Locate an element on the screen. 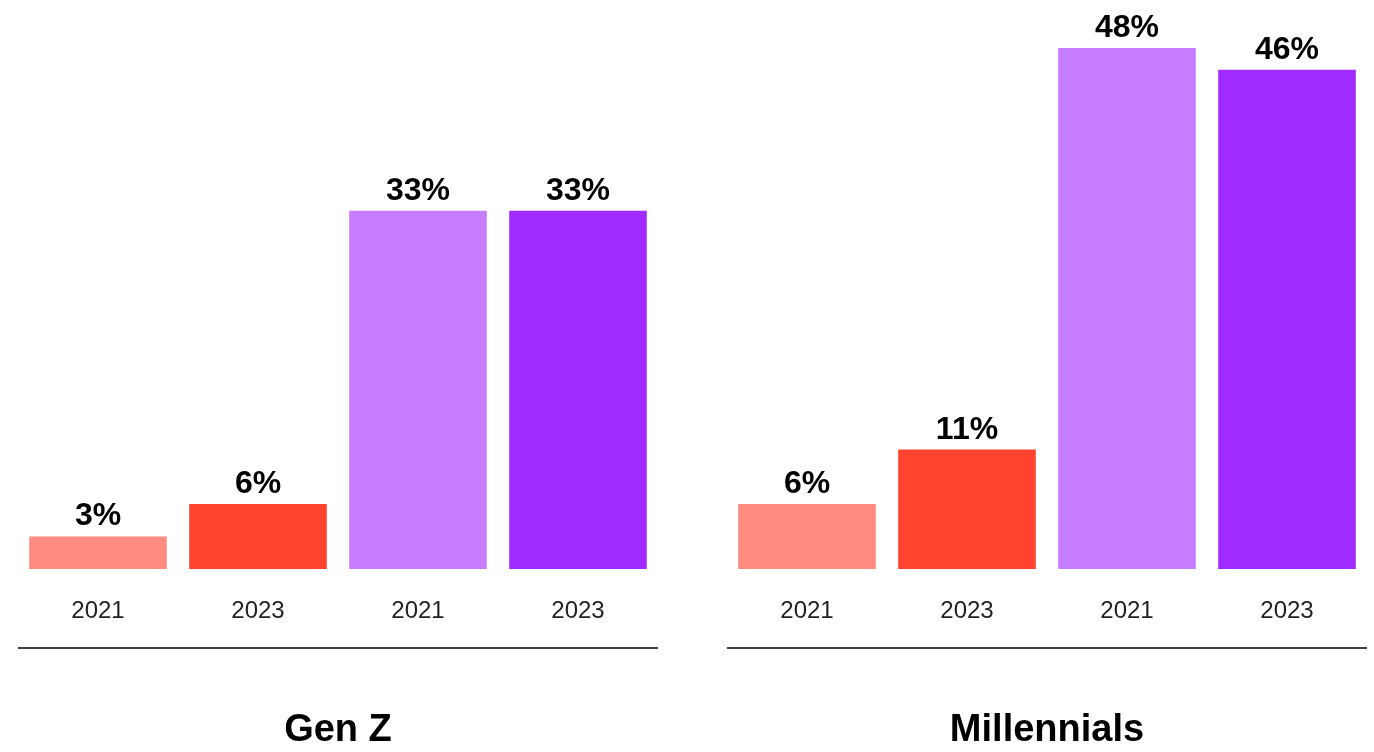 Image resolution: width=1374 pixels, height=752 pixels. data-label: 11% is located at coordinates (967, 427).